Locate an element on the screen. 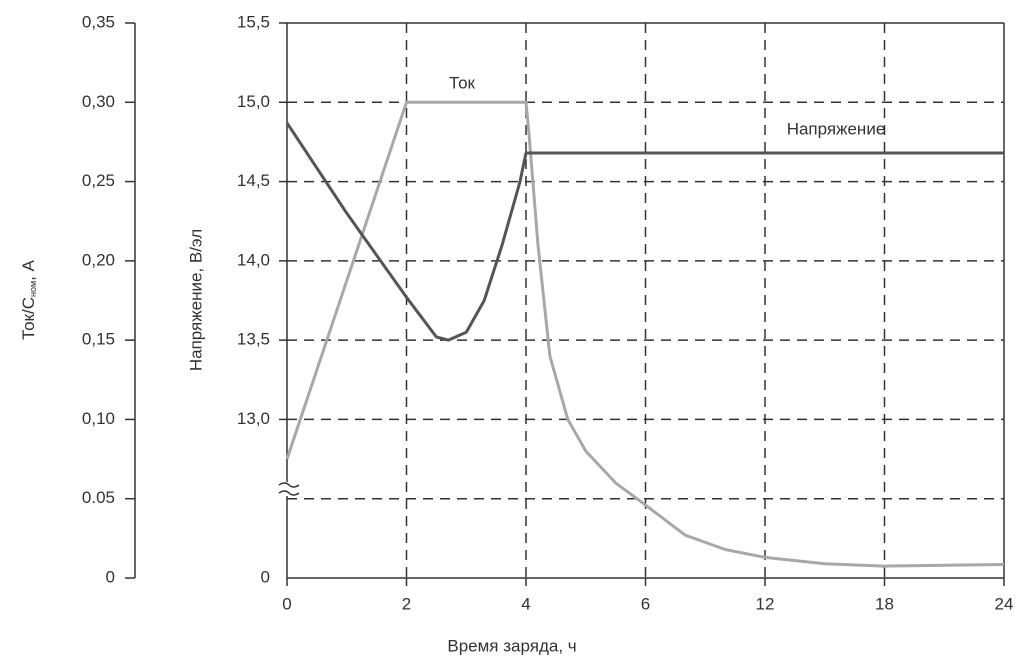 This screenshot has height=661, width=1018. y-tick-label: 0.05 is located at coordinates (98, 497).